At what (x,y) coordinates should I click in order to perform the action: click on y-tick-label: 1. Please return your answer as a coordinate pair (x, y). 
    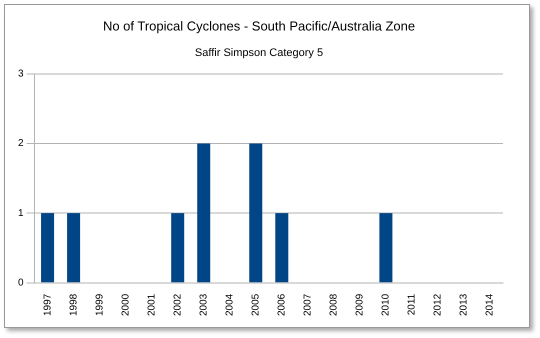
    Looking at the image, I should click on (21, 213).